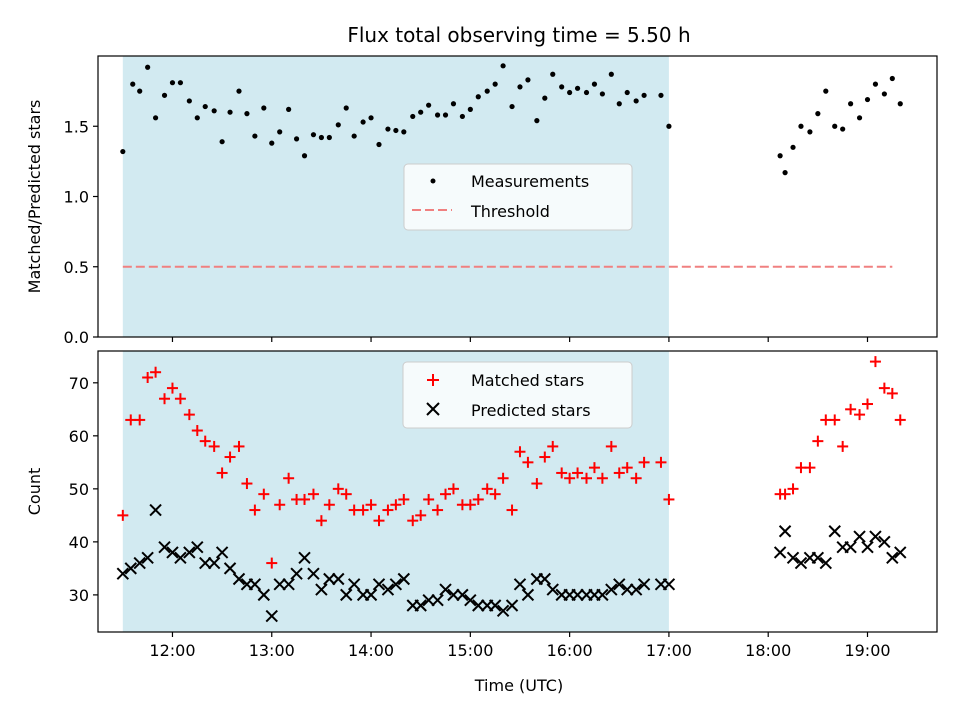 The width and height of the screenshot is (960, 720). What do you see at coordinates (470, 650) in the screenshot?
I see `x-tick-label: 15:00` at bounding box center [470, 650].